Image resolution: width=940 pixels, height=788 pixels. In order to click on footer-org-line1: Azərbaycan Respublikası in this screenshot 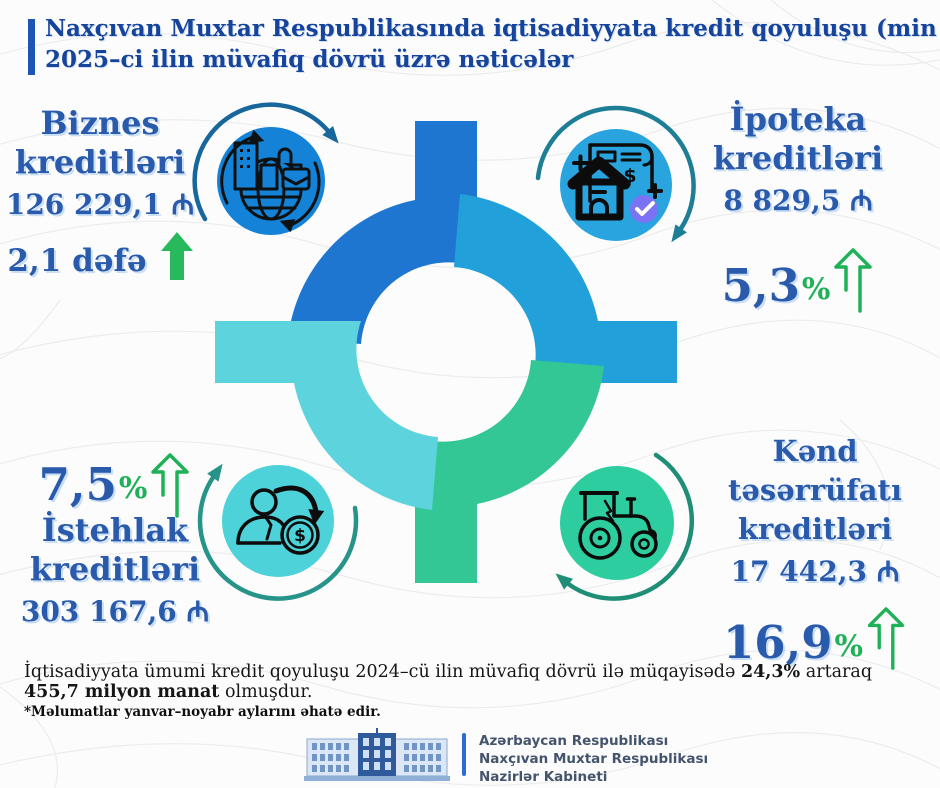, I will do `click(574, 741)`.